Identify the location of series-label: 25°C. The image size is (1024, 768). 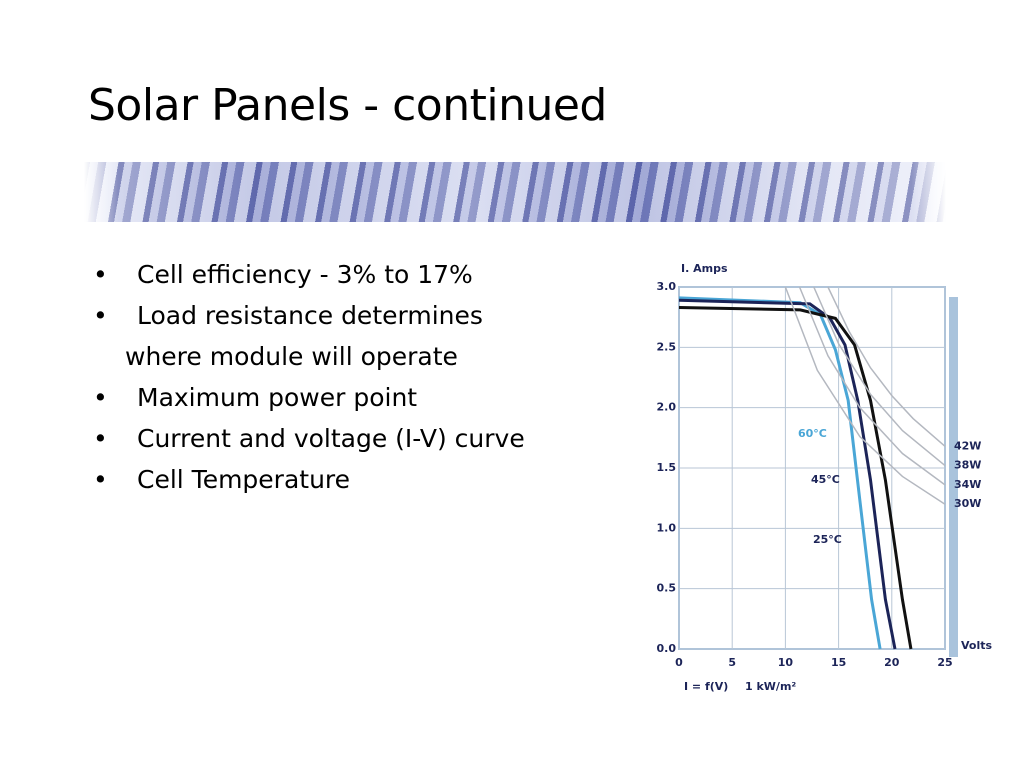
(827, 539).